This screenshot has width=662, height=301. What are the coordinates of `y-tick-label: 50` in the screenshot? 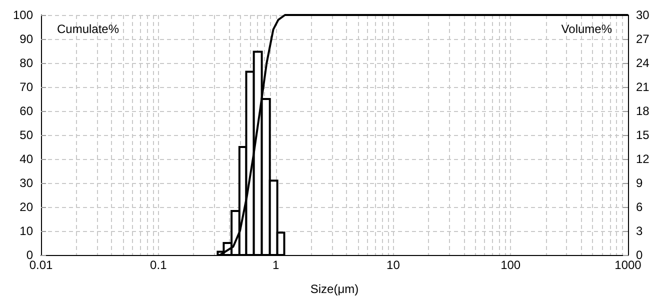 It's located at (27, 135).